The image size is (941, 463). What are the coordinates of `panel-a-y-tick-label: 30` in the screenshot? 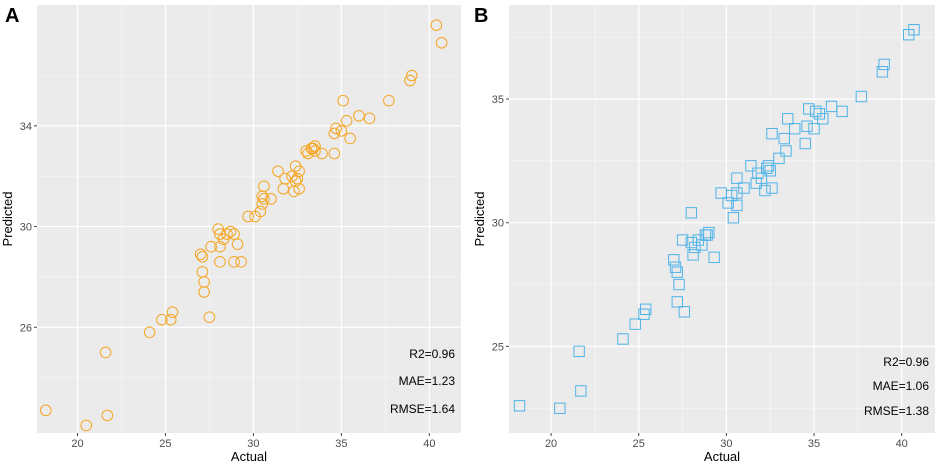 It's located at (26, 228).